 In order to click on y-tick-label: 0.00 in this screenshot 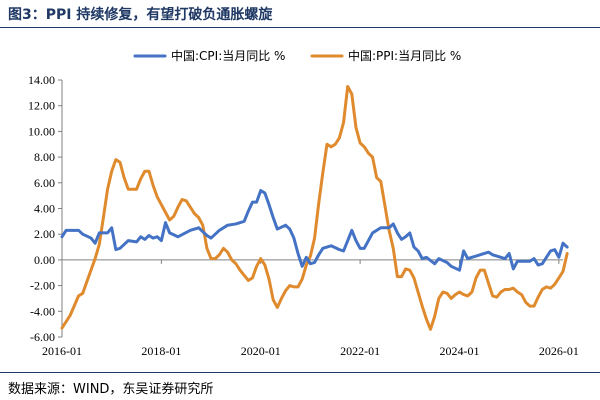, I will do `click(44, 260)`.